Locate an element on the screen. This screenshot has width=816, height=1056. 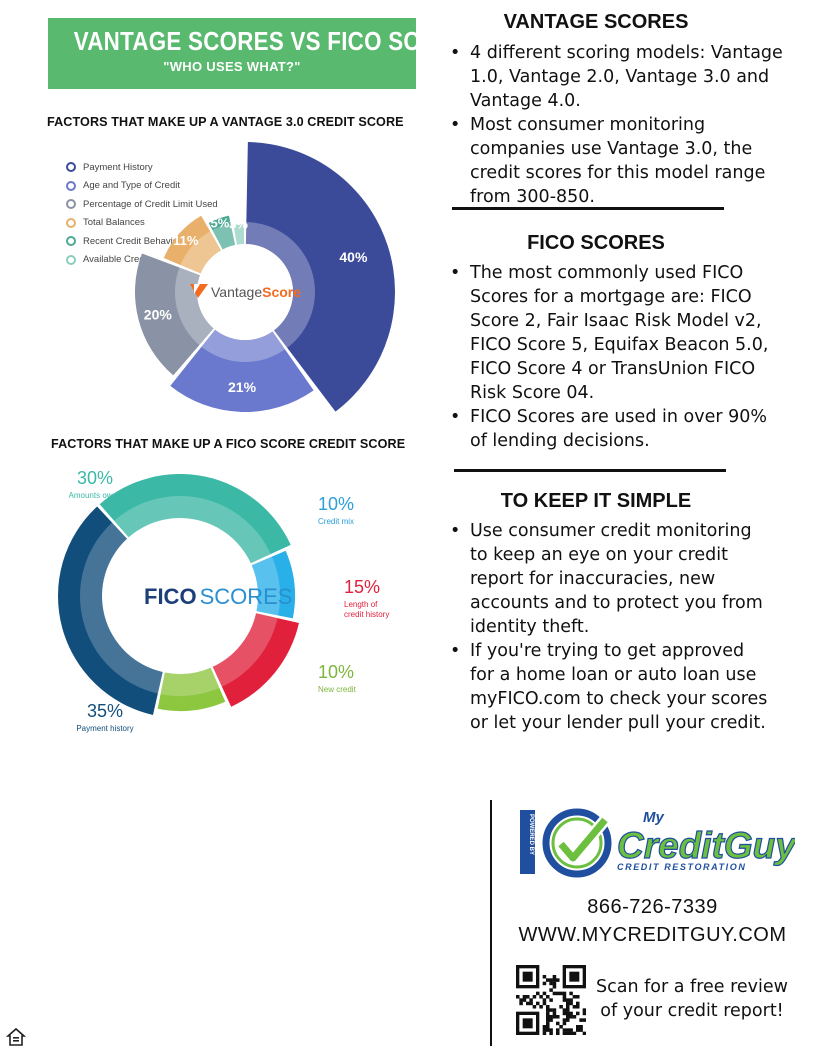
fico-logo-text-a: FICO is located at coordinates (170, 596).